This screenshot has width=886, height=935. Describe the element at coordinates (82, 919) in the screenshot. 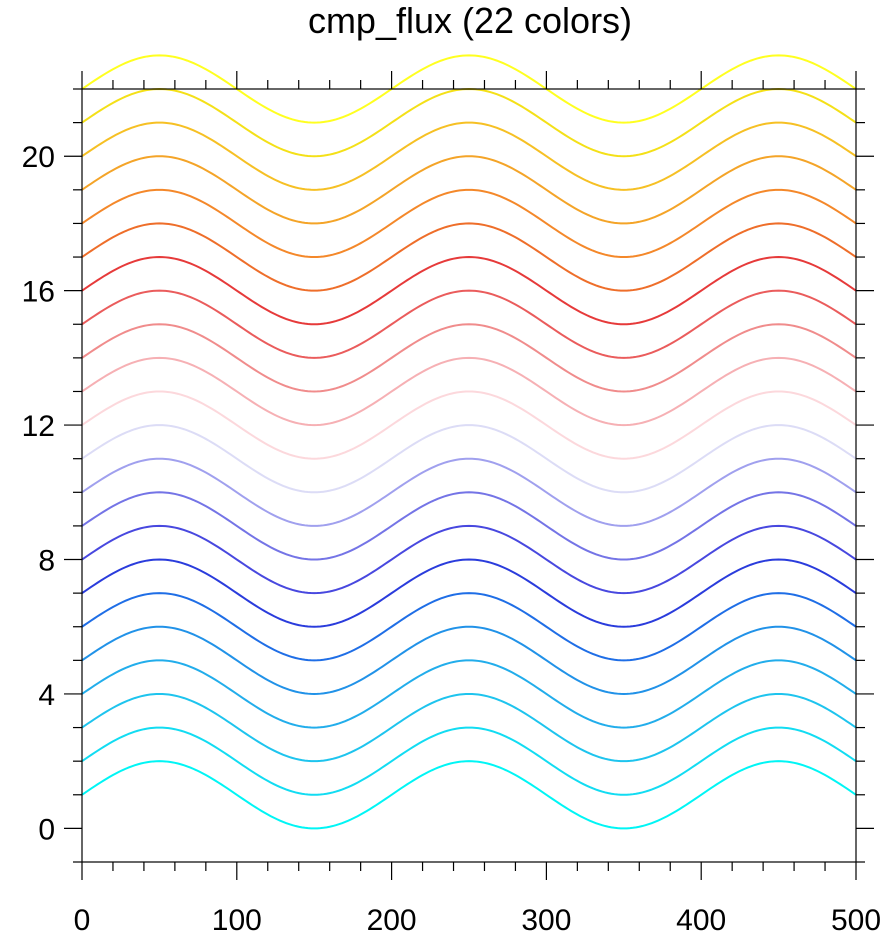

I see `x-tick-label: 0` at that location.